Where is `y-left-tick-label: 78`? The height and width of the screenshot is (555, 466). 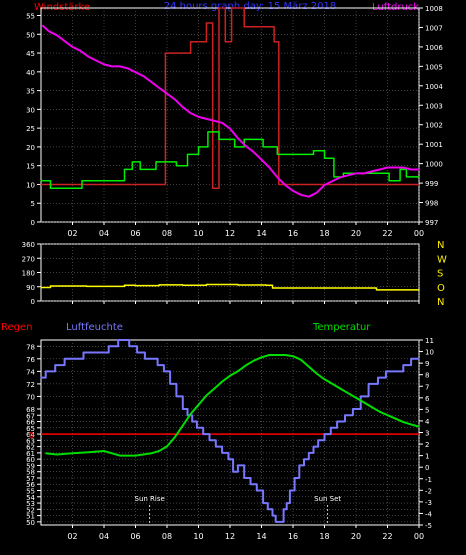
y-left-tick-label: 78 is located at coordinates (30, 347).